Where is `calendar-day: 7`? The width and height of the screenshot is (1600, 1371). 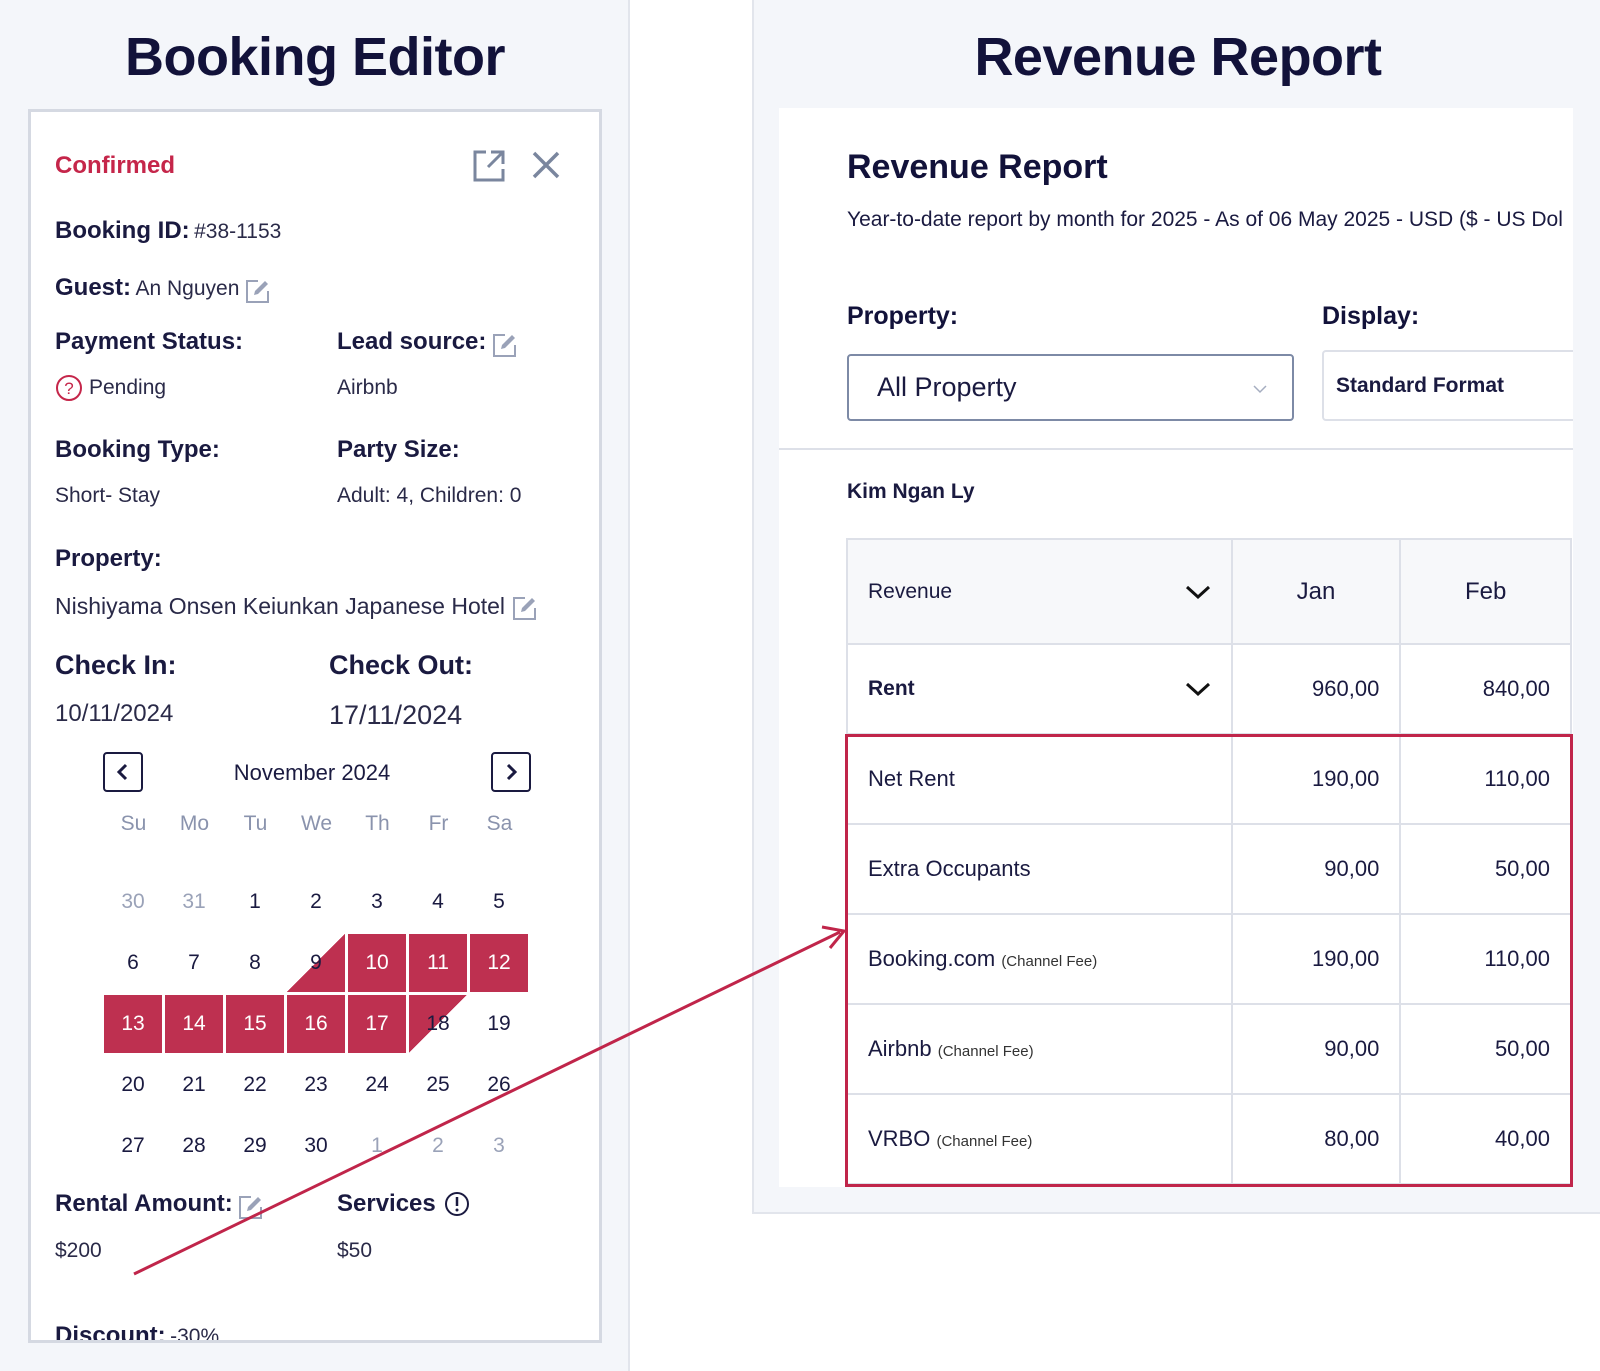
calendar-day: 7 is located at coordinates (194, 962).